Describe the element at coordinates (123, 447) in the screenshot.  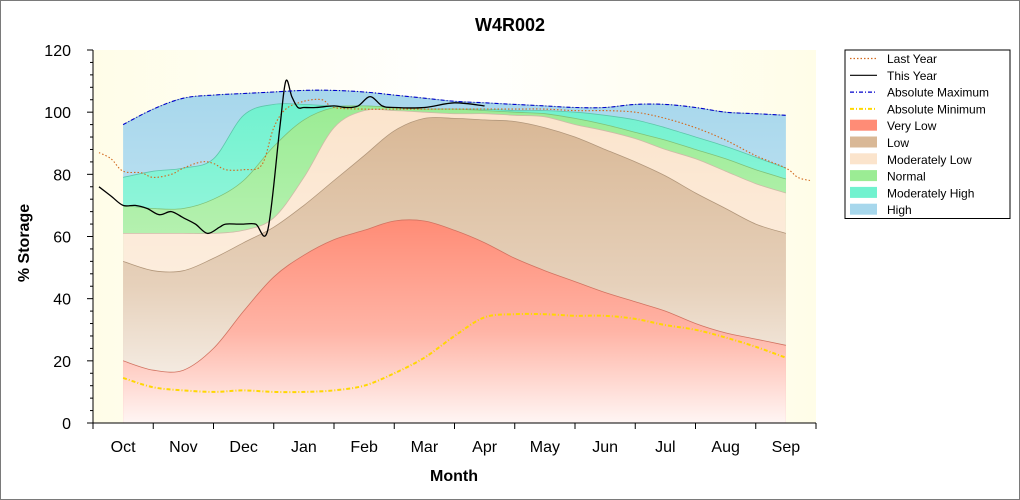
I see `x-tick-label: Oct` at that location.